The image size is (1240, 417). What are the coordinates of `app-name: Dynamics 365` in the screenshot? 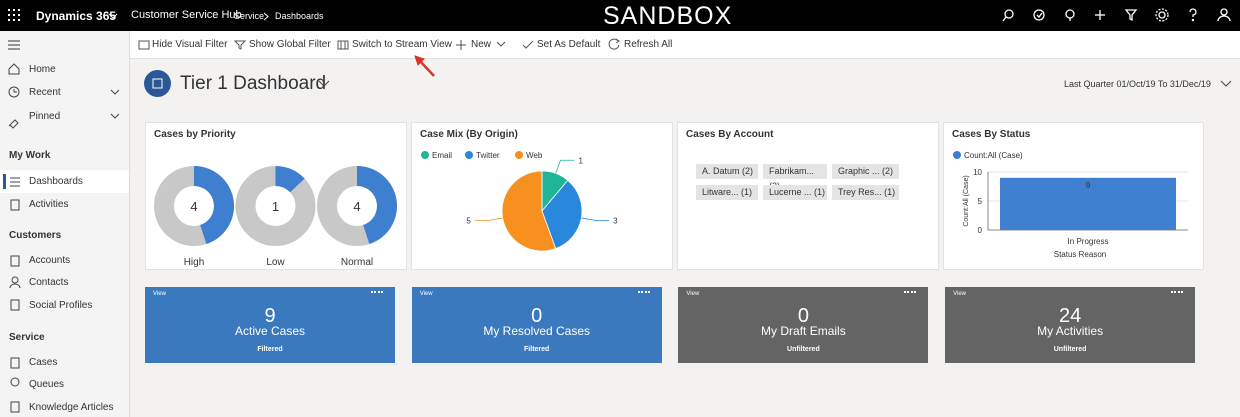 It's located at (76, 16).